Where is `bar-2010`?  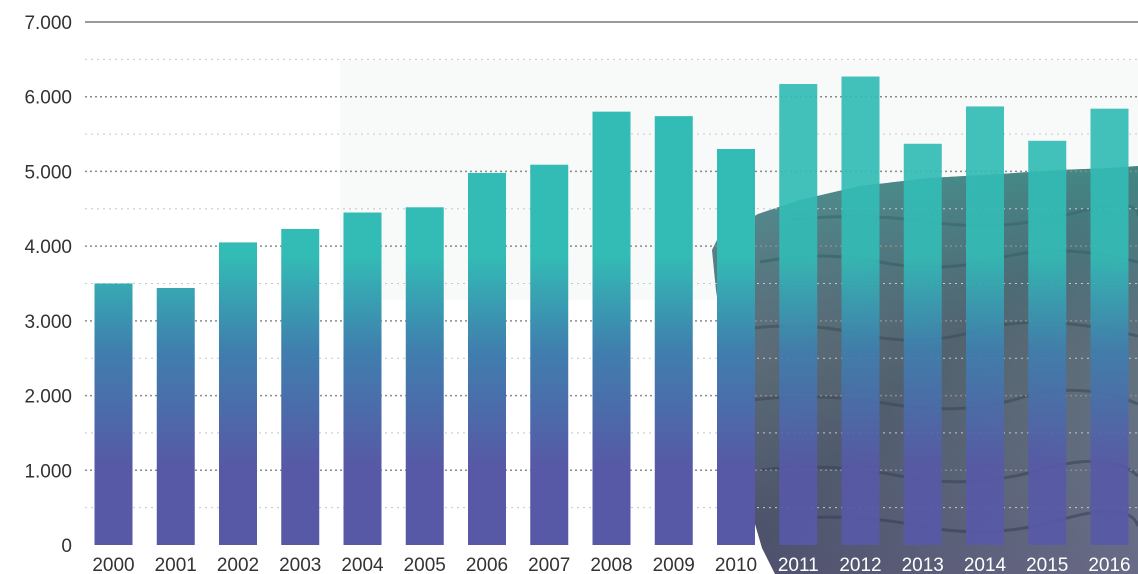 bar-2010 is located at coordinates (736, 347).